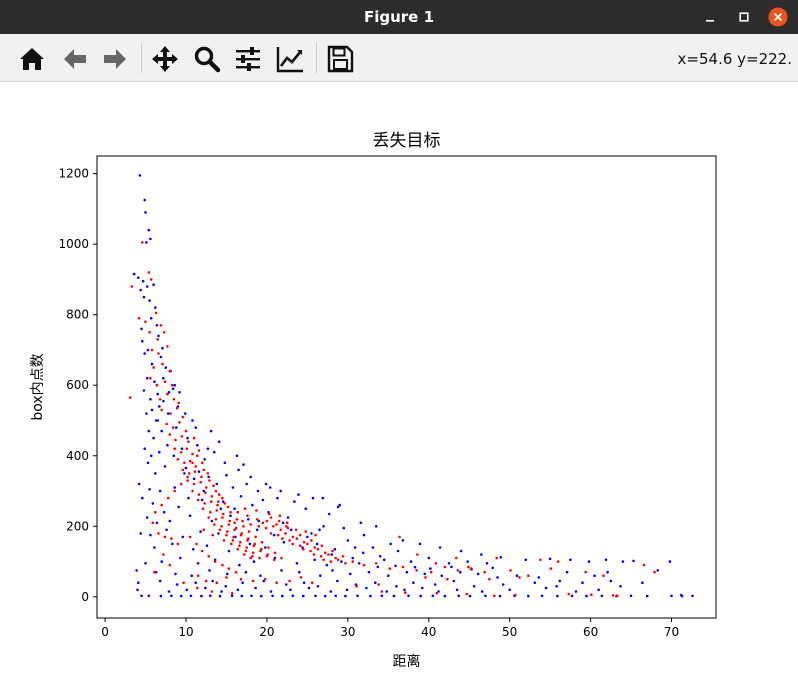 The image size is (798, 680). What do you see at coordinates (266, 632) in the screenshot?
I see `x-tick-label: 20` at bounding box center [266, 632].